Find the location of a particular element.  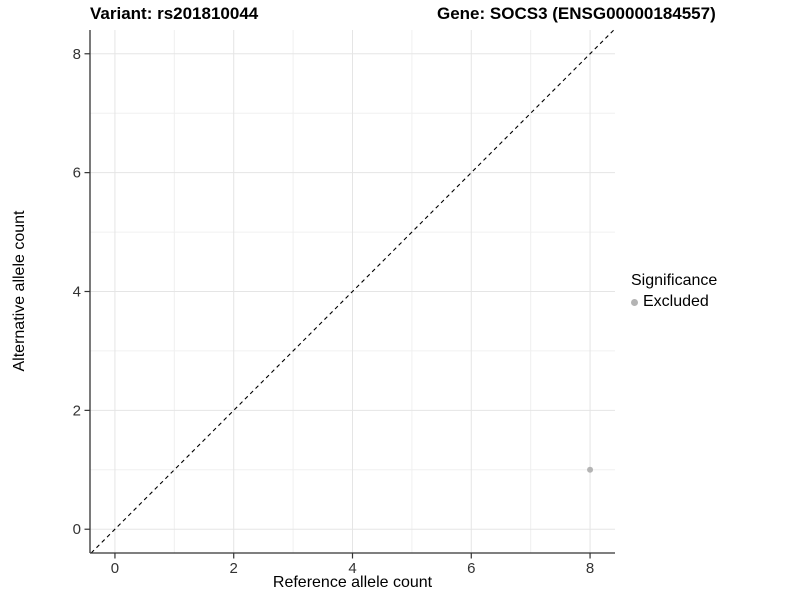

y-tick-label: 6 is located at coordinates (77, 173).